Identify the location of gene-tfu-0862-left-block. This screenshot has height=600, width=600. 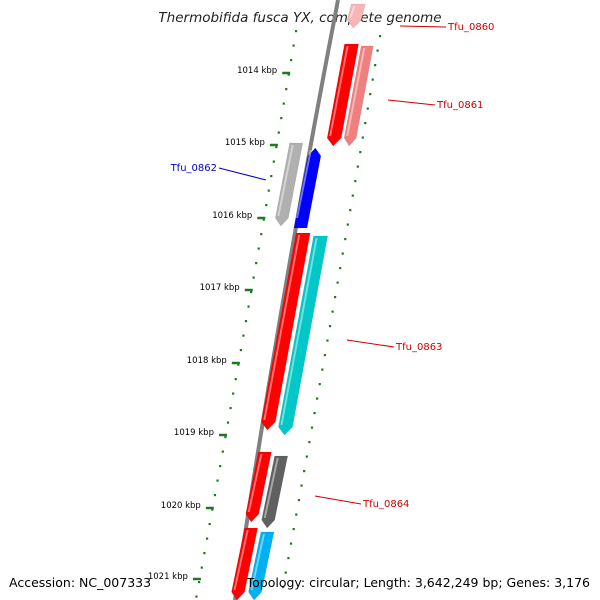
(289, 184).